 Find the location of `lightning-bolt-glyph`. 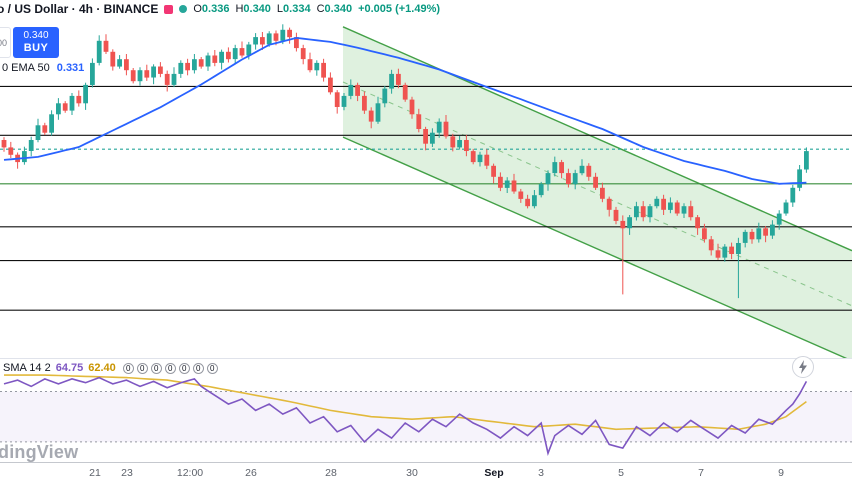

lightning-bolt-glyph is located at coordinates (803, 367).